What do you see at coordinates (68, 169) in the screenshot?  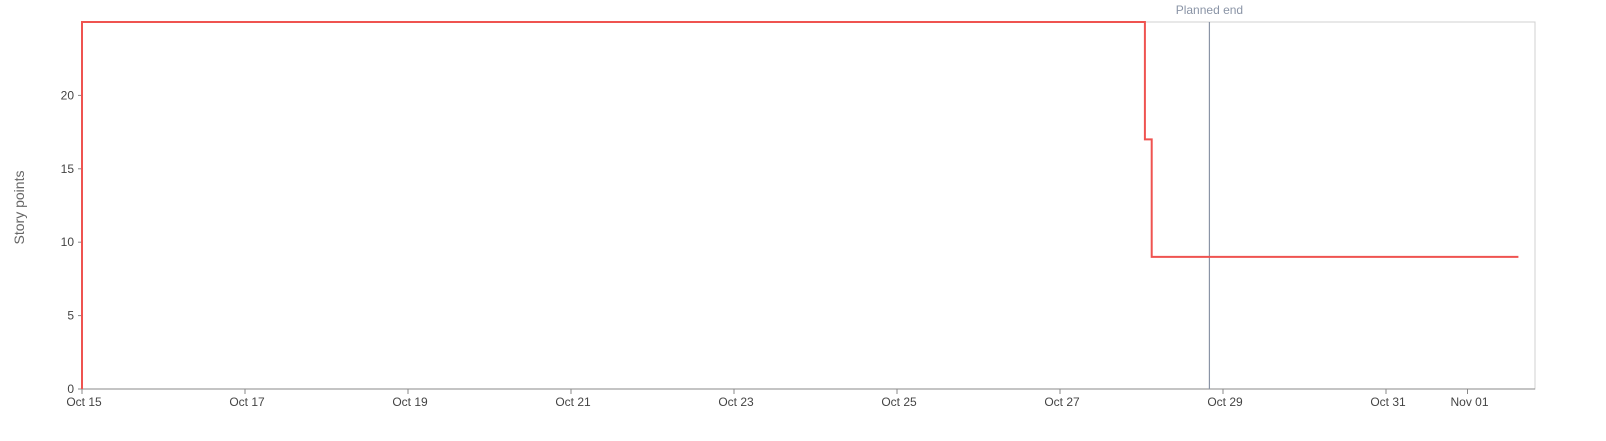 I see `y-tick-label: 15` at bounding box center [68, 169].